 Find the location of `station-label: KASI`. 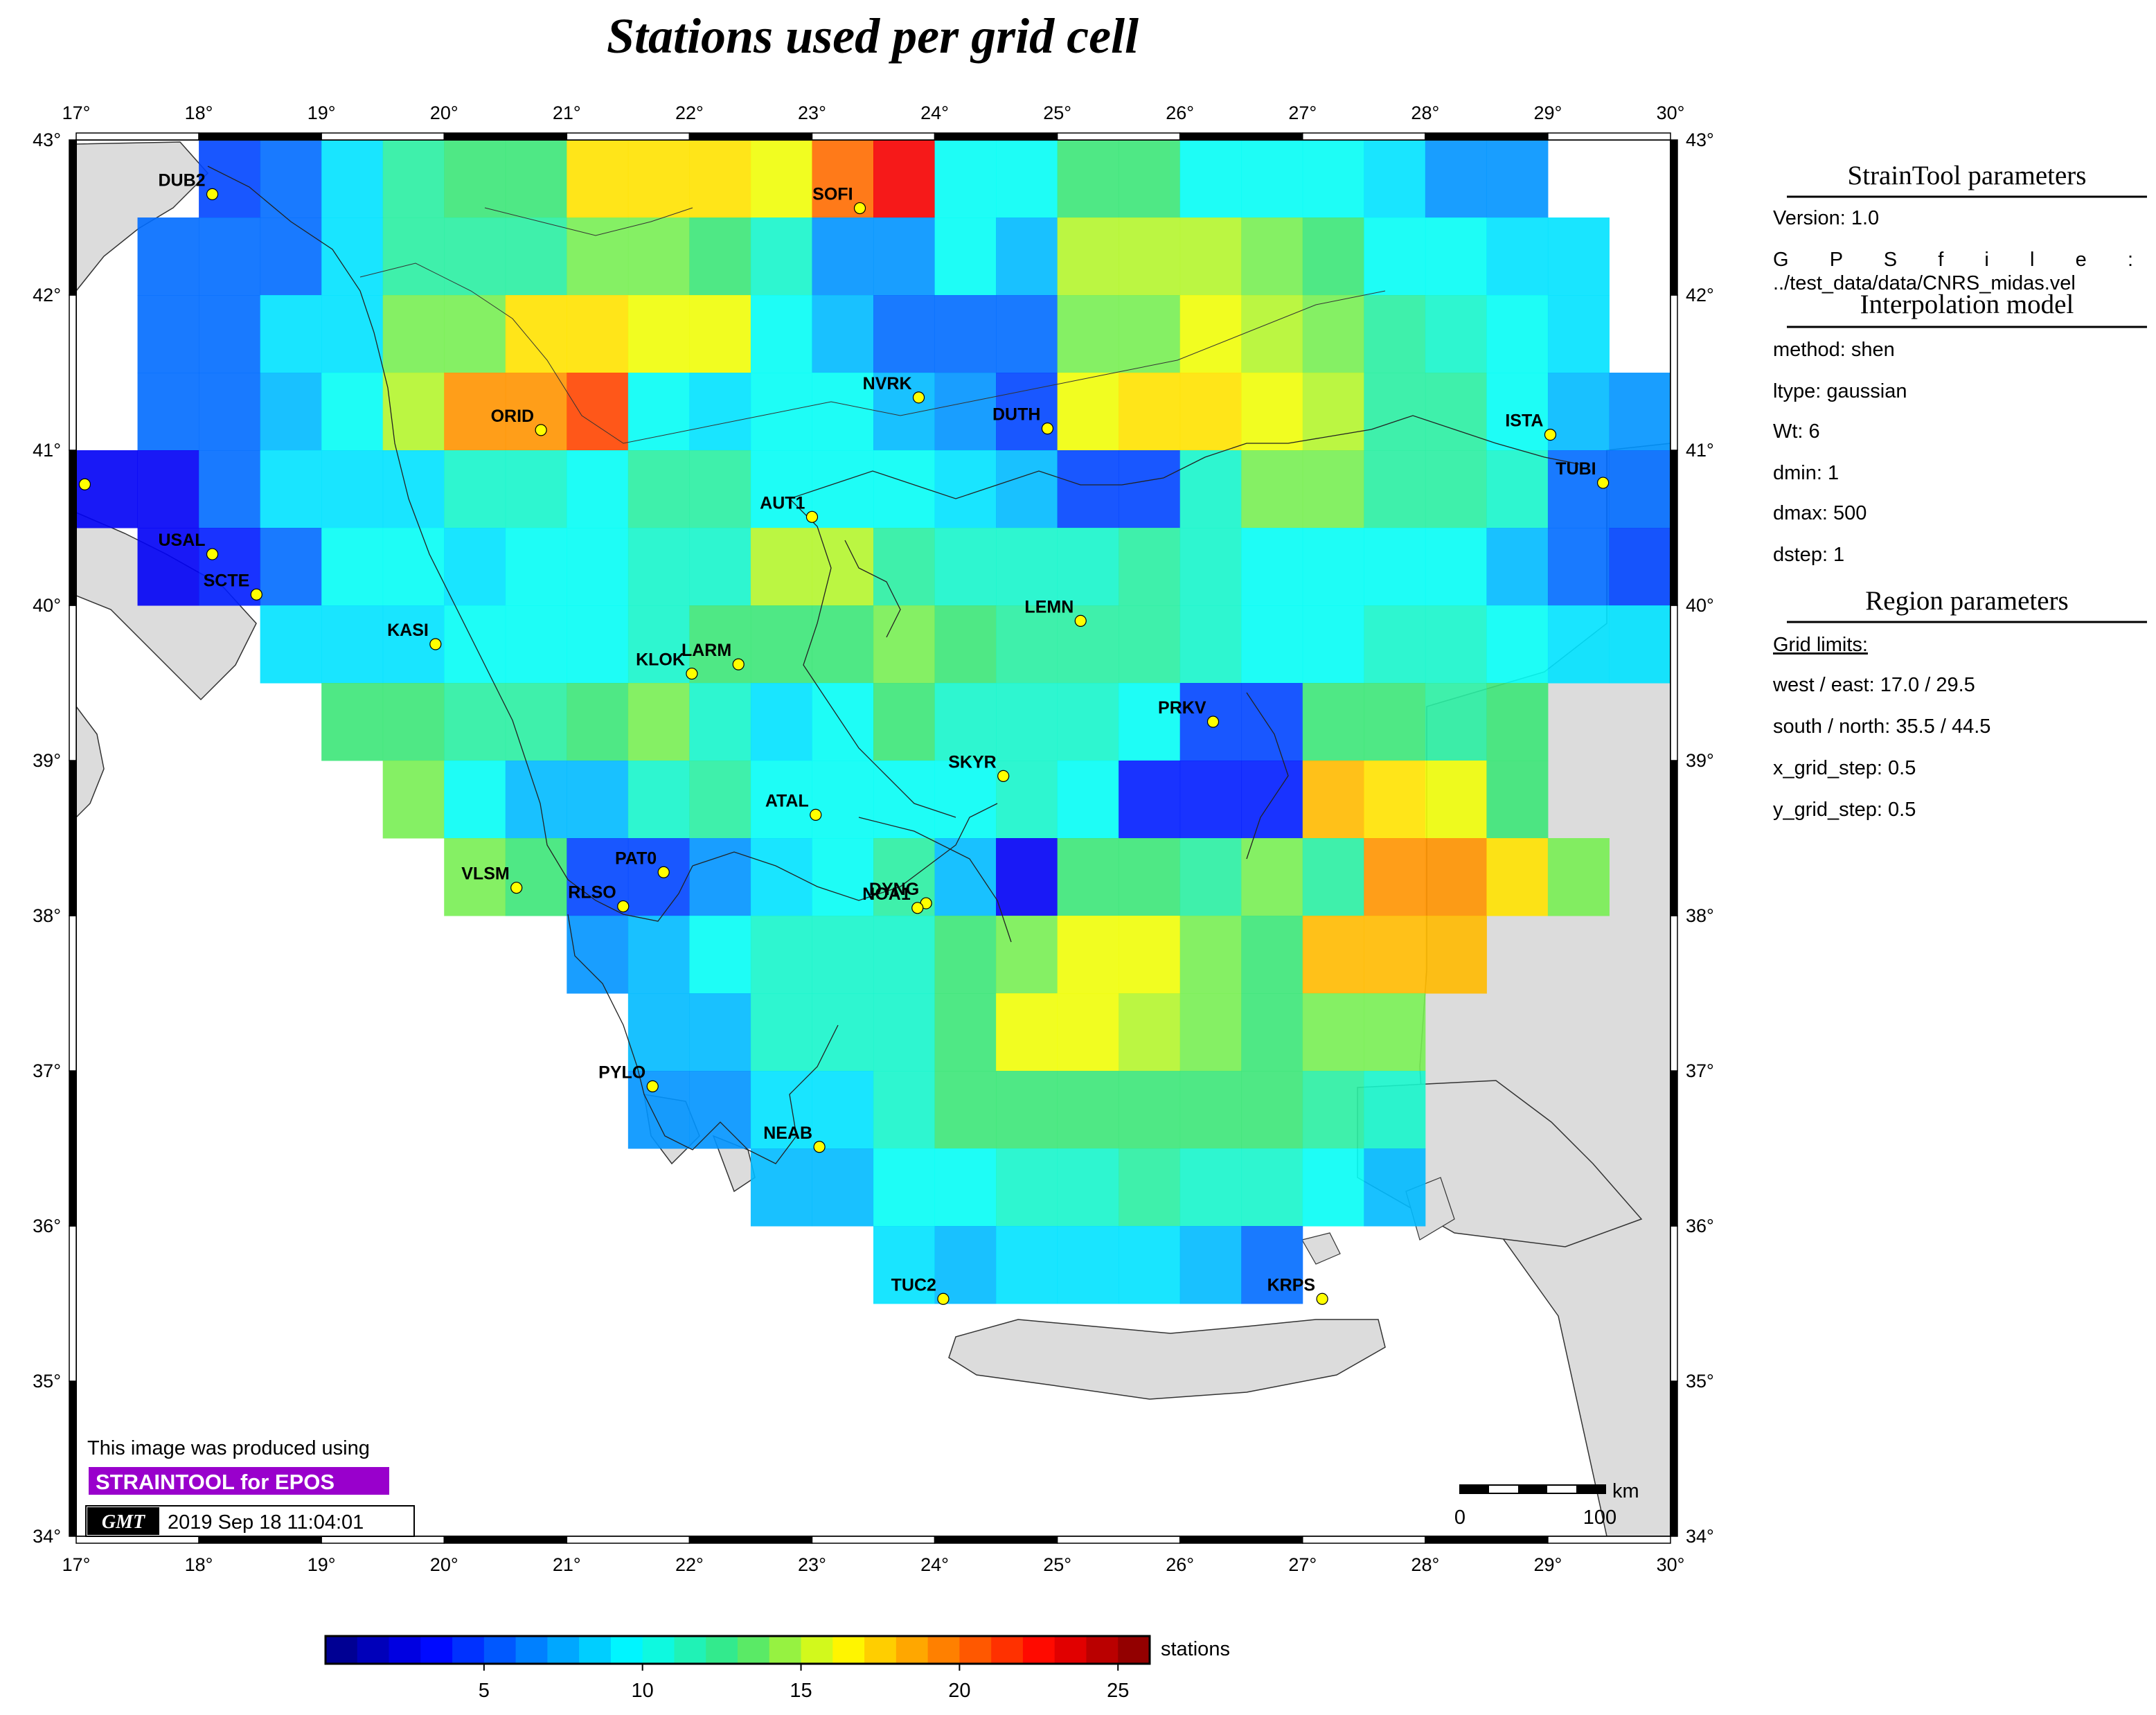

station-label: KASI is located at coordinates (408, 630).